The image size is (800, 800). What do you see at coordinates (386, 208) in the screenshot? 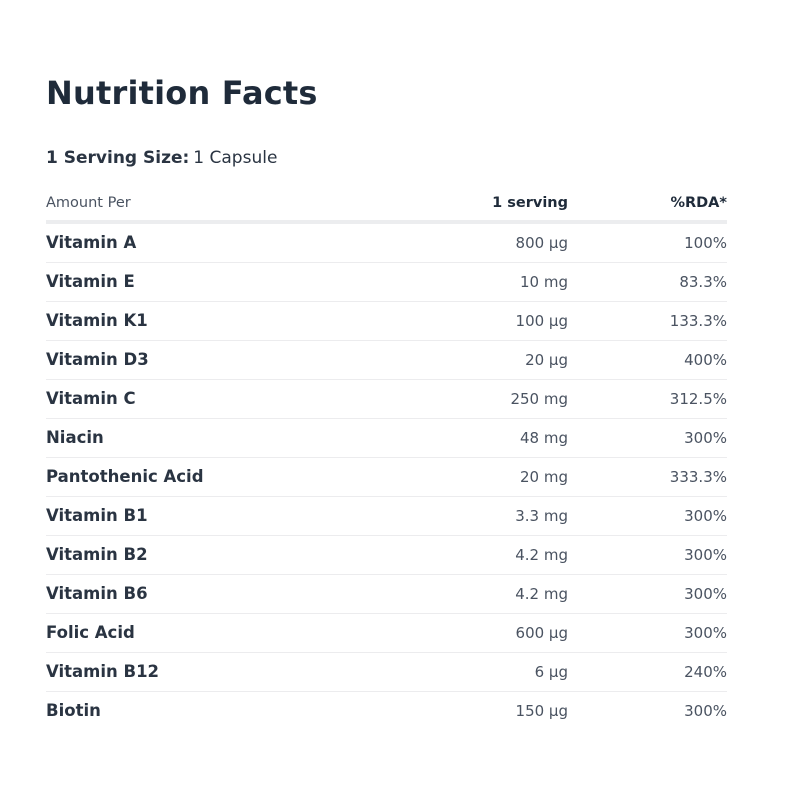
I see `table-header: Amount Per 1 serving %RDA*` at bounding box center [386, 208].